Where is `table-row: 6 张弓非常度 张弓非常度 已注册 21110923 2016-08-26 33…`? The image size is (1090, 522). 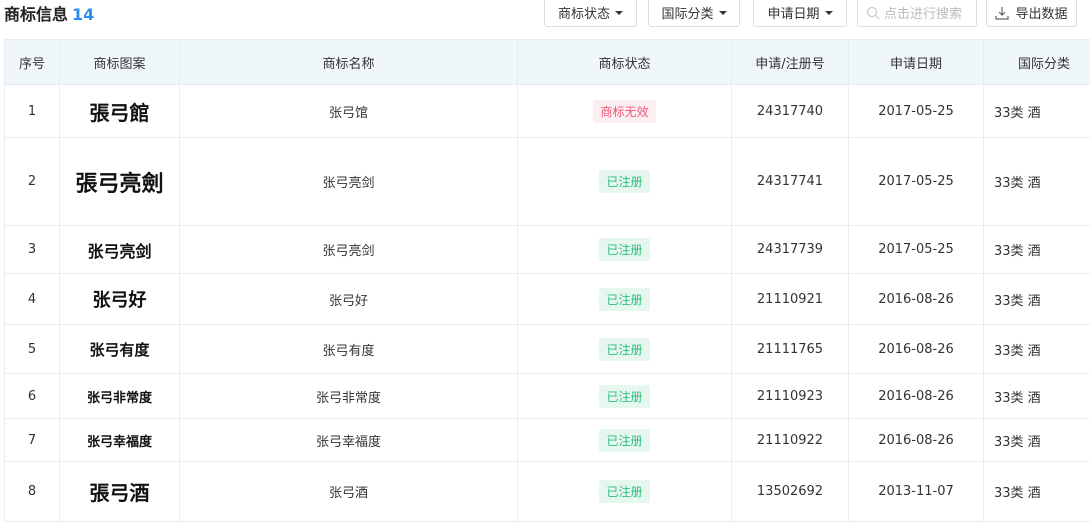 table-row: 6 张弓非常度 张弓非常度 已注册 21110923 2016-08-26 33… is located at coordinates (547, 396).